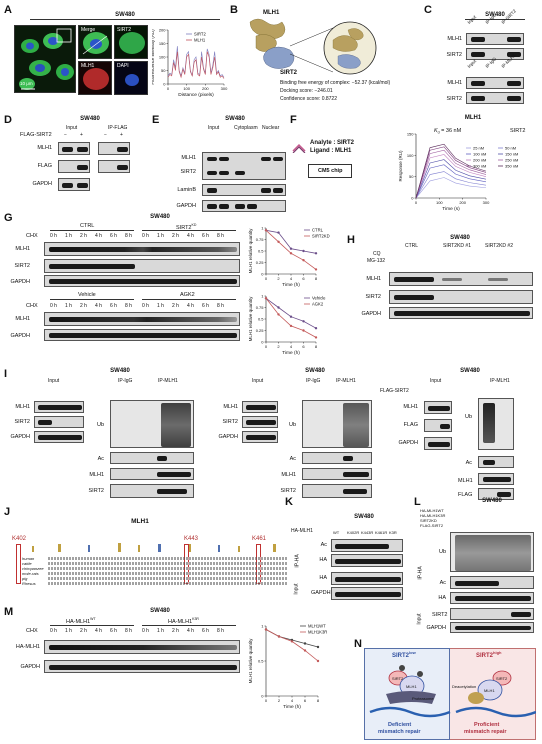 This screenshot has height=744, width=542. Describe the element at coordinates (87, 295) in the screenshot. I see `vehicle-label: Vehicle` at that location.